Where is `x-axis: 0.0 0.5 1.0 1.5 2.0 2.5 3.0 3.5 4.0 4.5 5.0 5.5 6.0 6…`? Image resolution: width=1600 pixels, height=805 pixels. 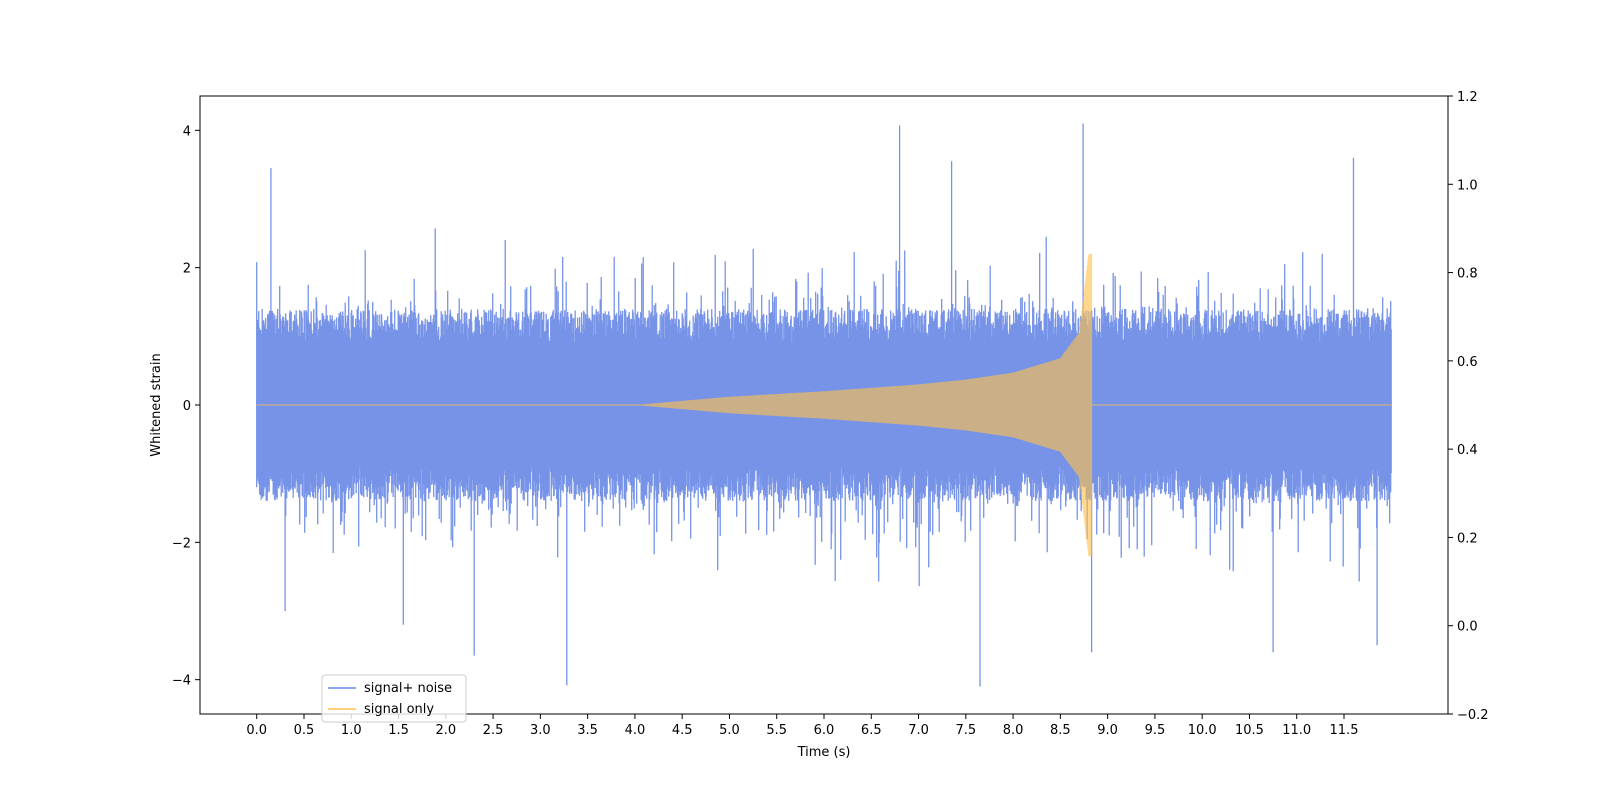
x-axis: 0.0 0.5 1.0 1.5 2.0 2.5 3.0 3.5 4.0 4.5 5.0 5.5 6.0 6… is located at coordinates (802, 726).